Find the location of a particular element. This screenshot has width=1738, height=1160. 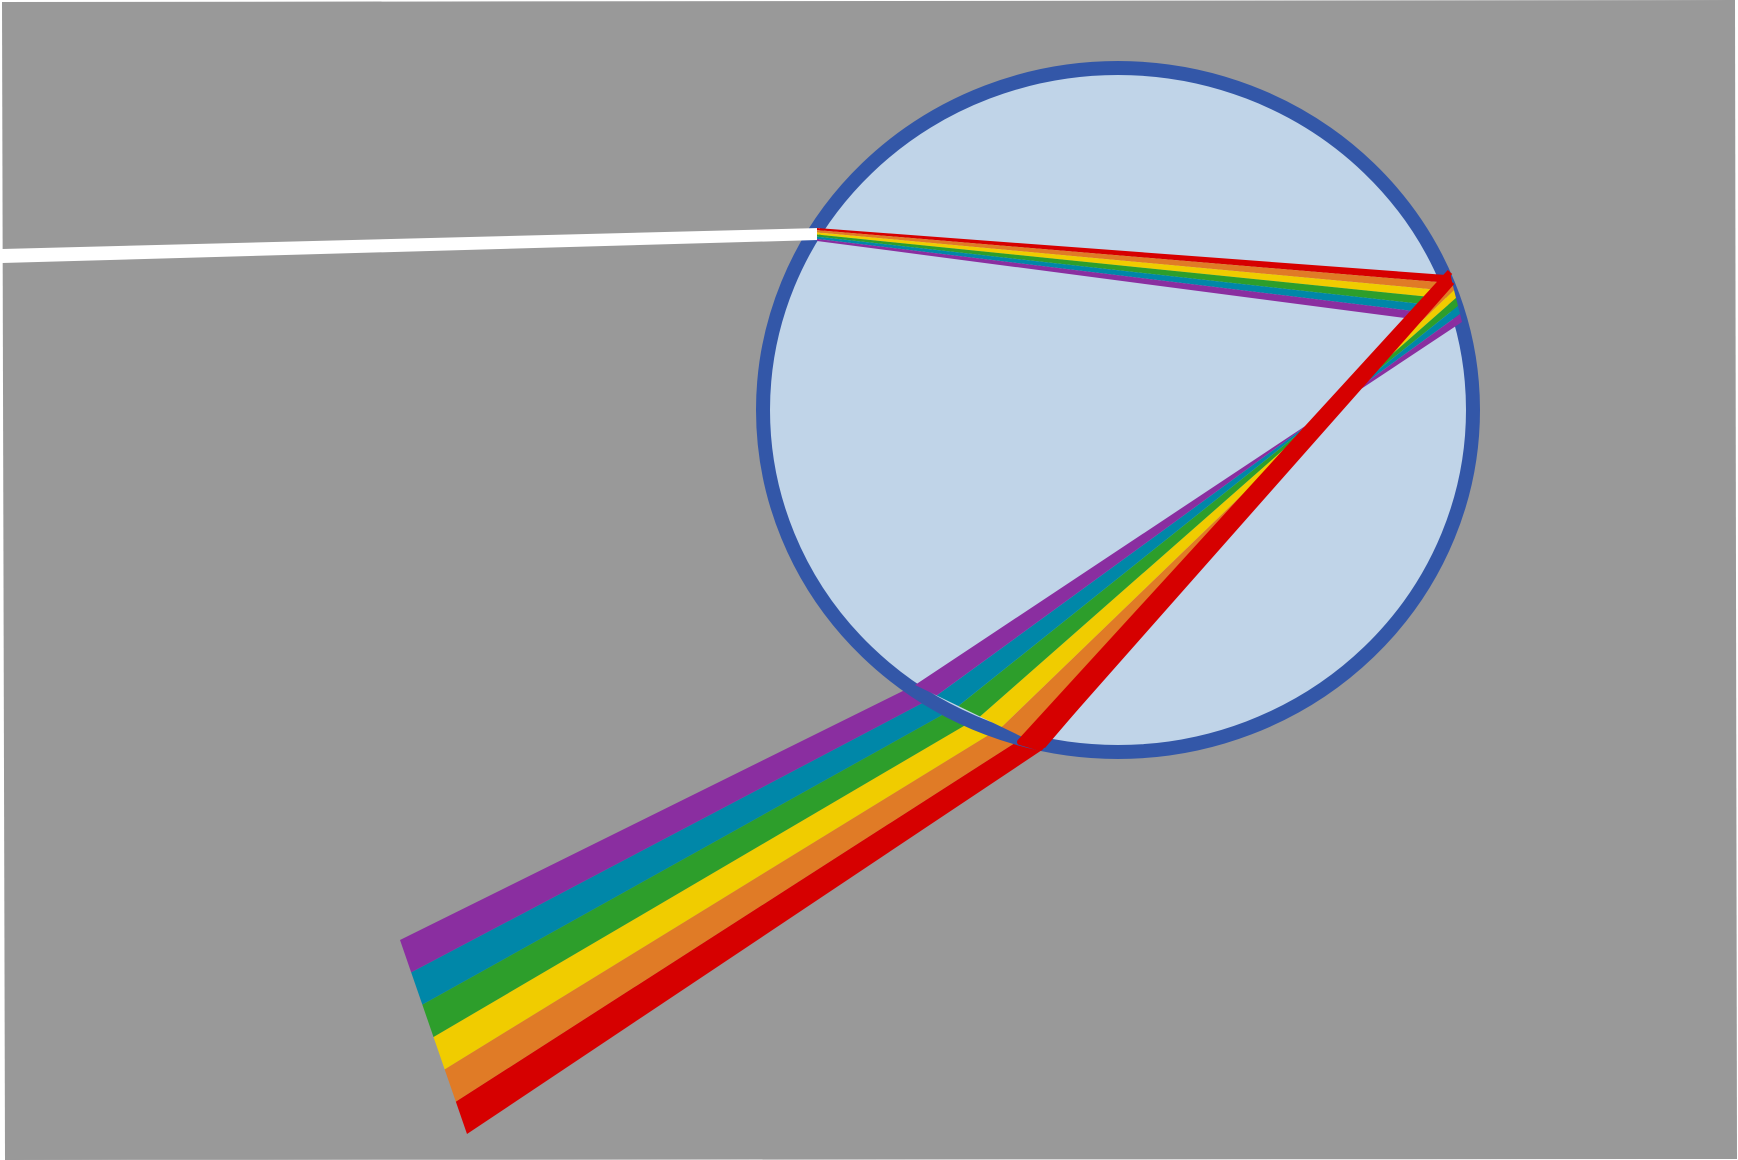

incoming-ray-orange is located at coordinates (1128, 260).